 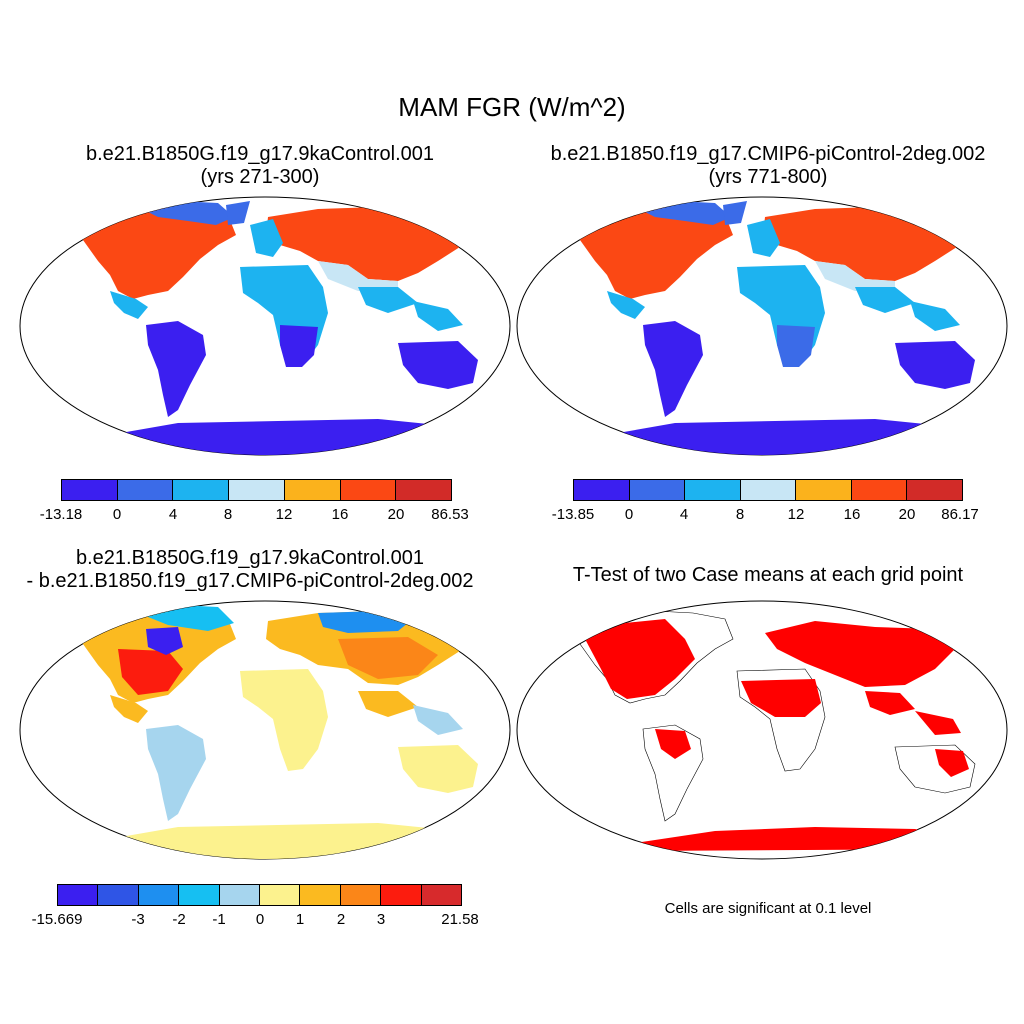 What do you see at coordinates (907, 514) in the screenshot?
I see `colorbar-case2-label: 20` at bounding box center [907, 514].